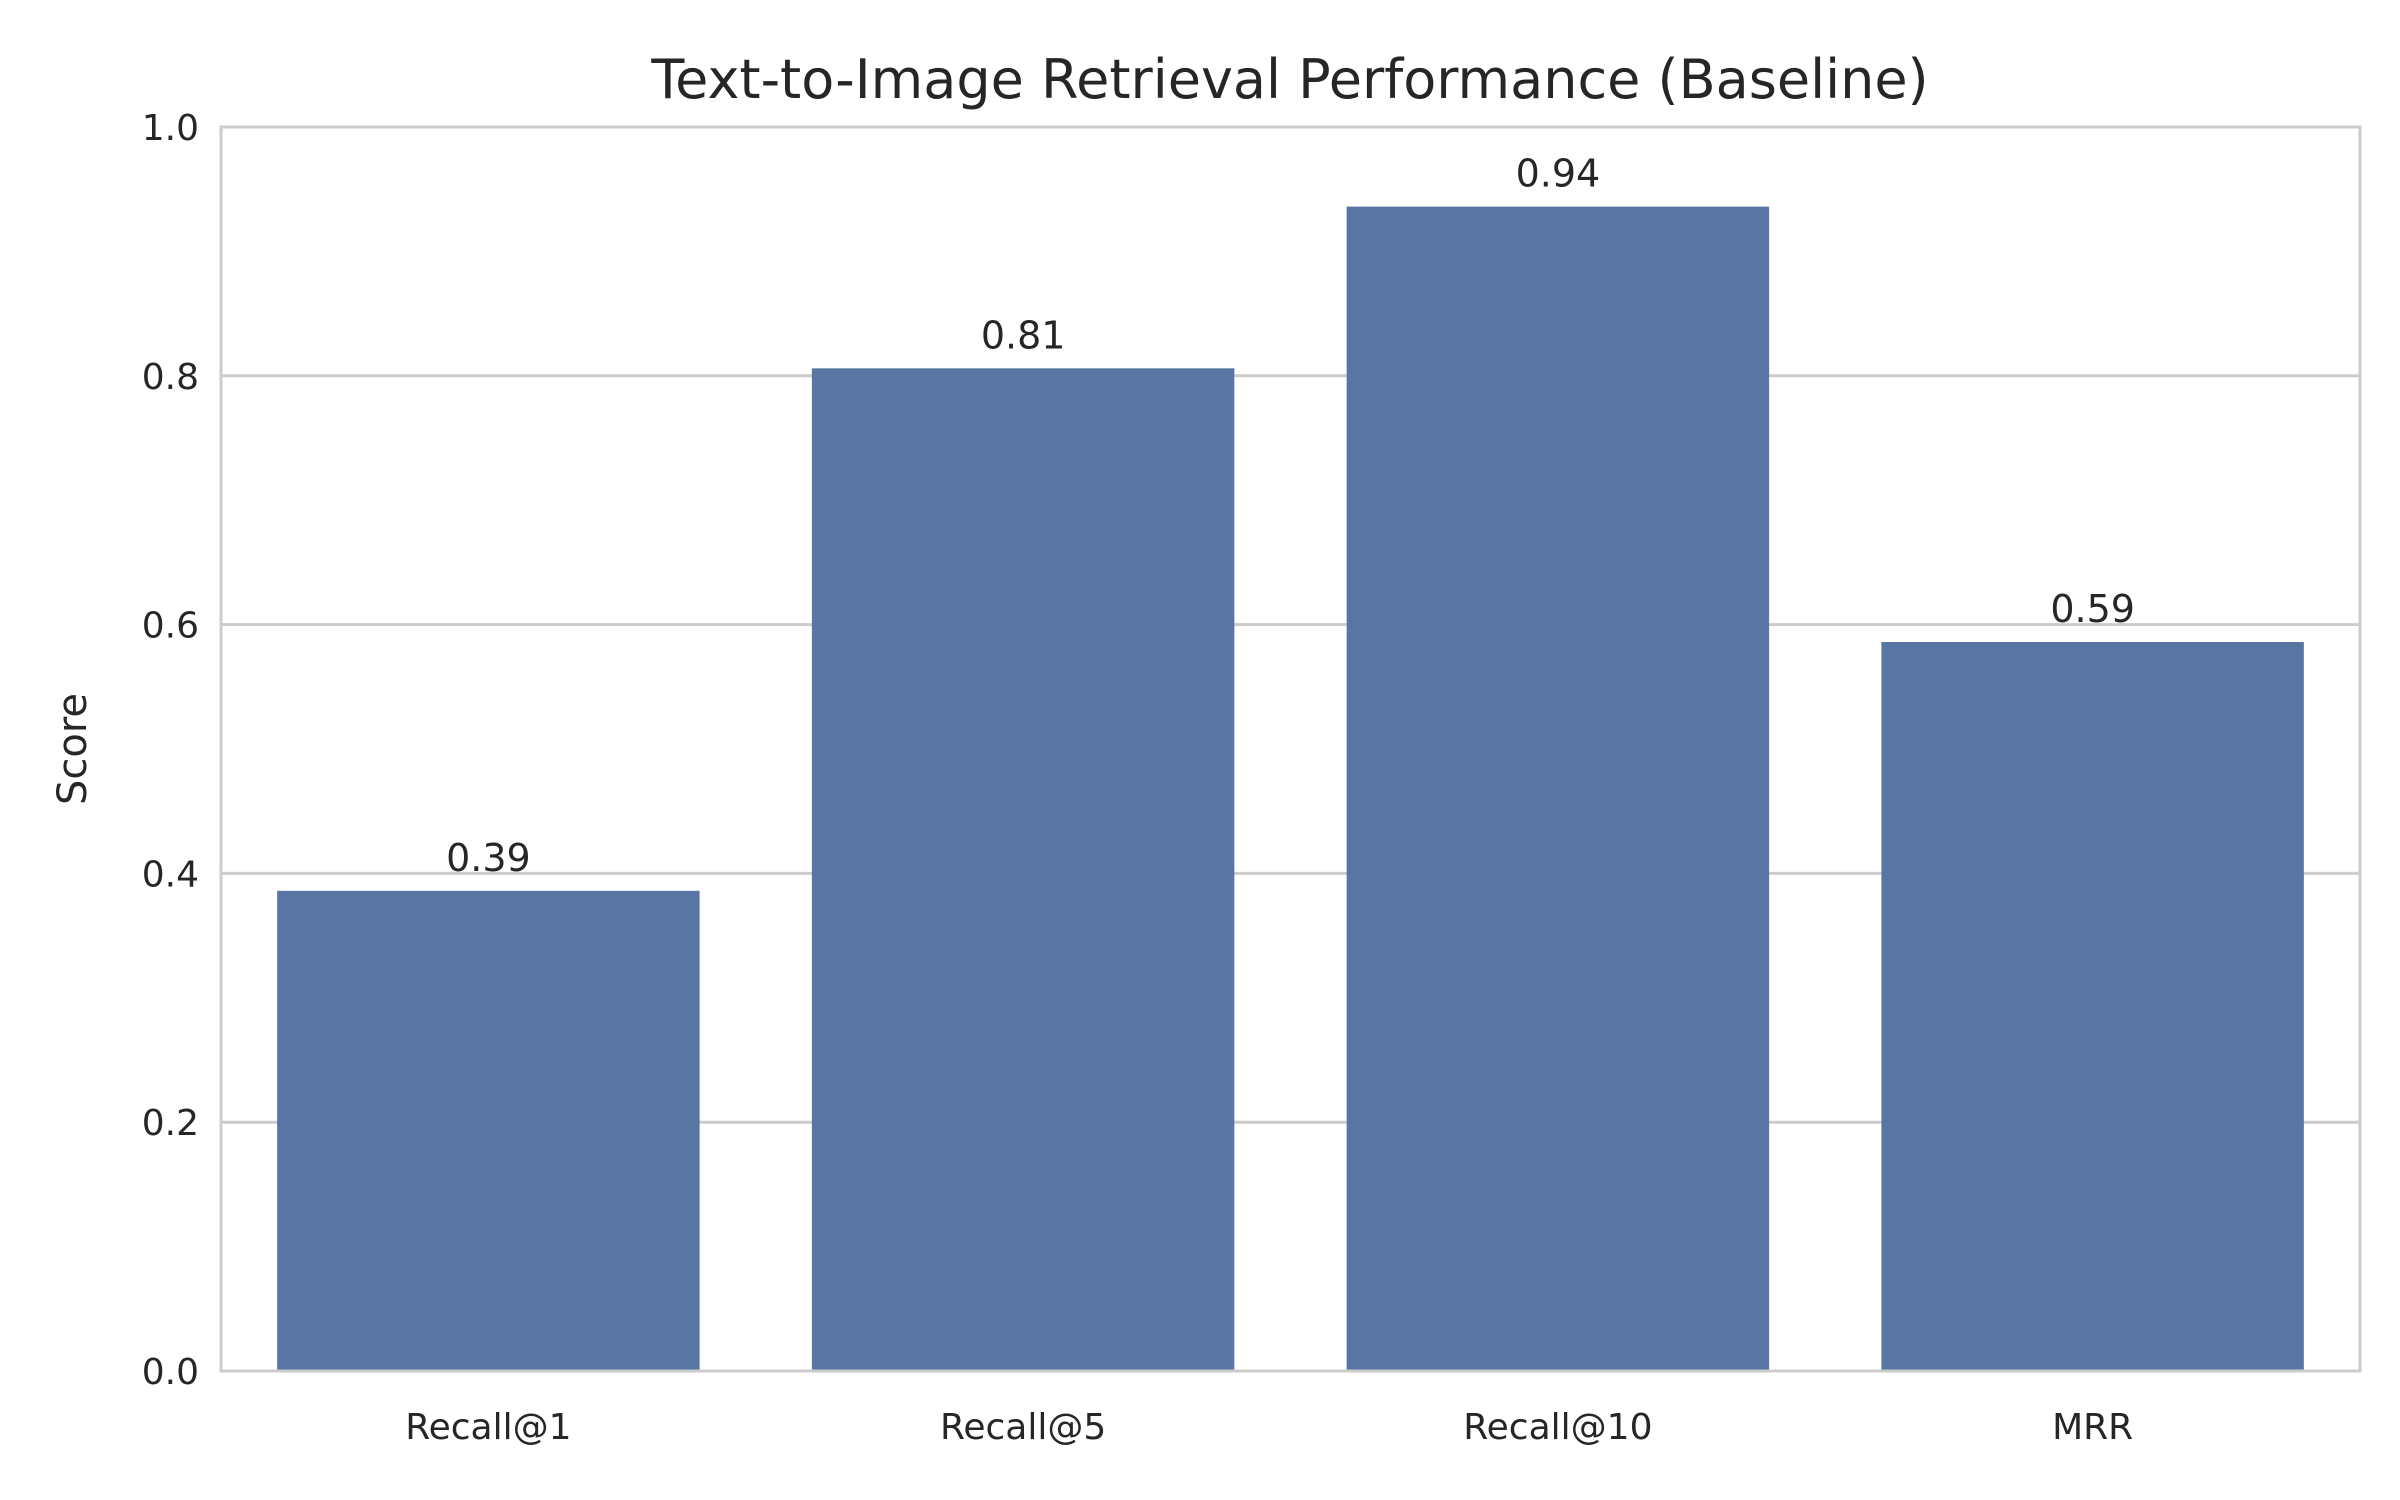  I want to click on x-tick-label: Recall@5, so click(1023, 1427).